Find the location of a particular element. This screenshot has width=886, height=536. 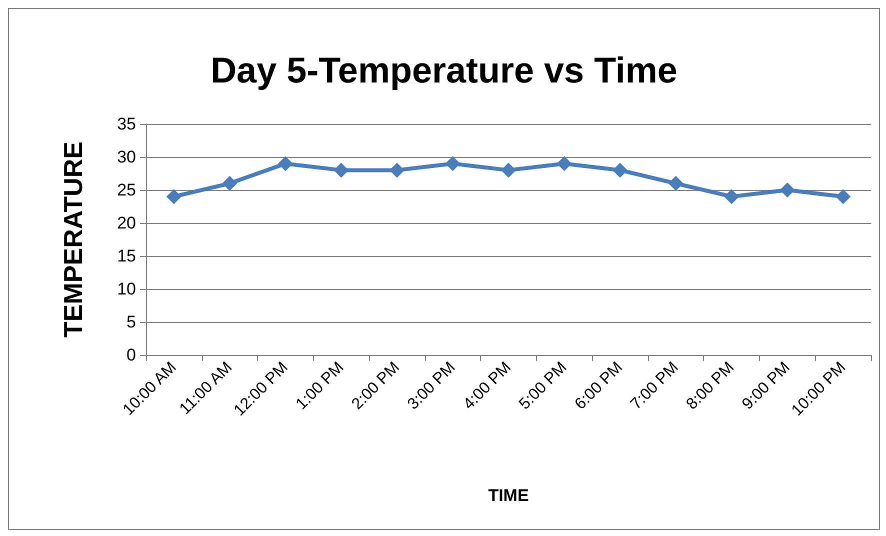

x-tick-label: 5:00 PM is located at coordinates (543, 386).